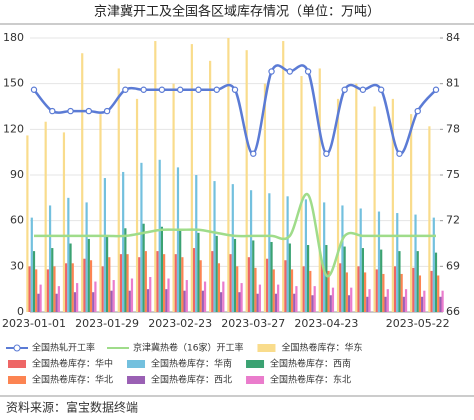  What do you see at coordinates (17, 174) in the screenshot?
I see `y-tick-label: 90` at bounding box center [17, 174].